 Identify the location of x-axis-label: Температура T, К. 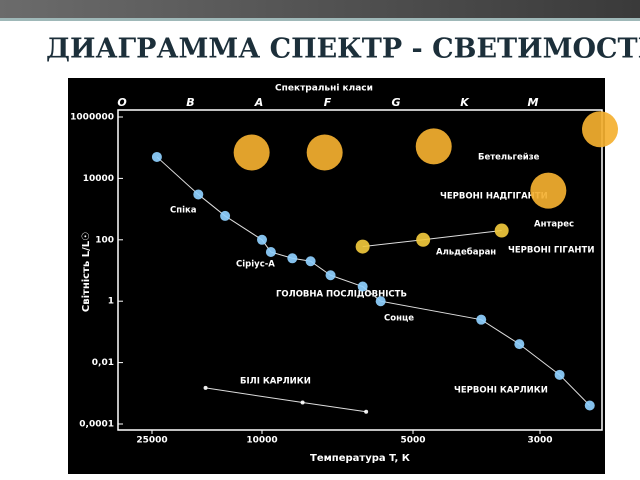
(360, 458).